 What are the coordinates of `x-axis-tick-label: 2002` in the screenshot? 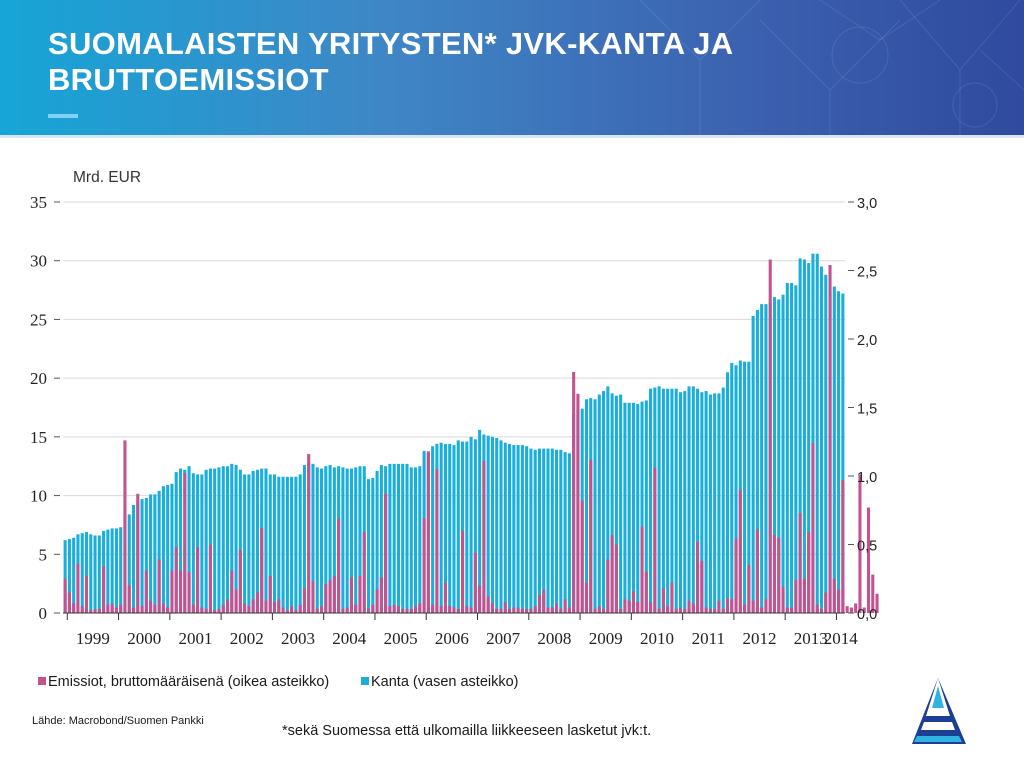 It's located at (247, 638).